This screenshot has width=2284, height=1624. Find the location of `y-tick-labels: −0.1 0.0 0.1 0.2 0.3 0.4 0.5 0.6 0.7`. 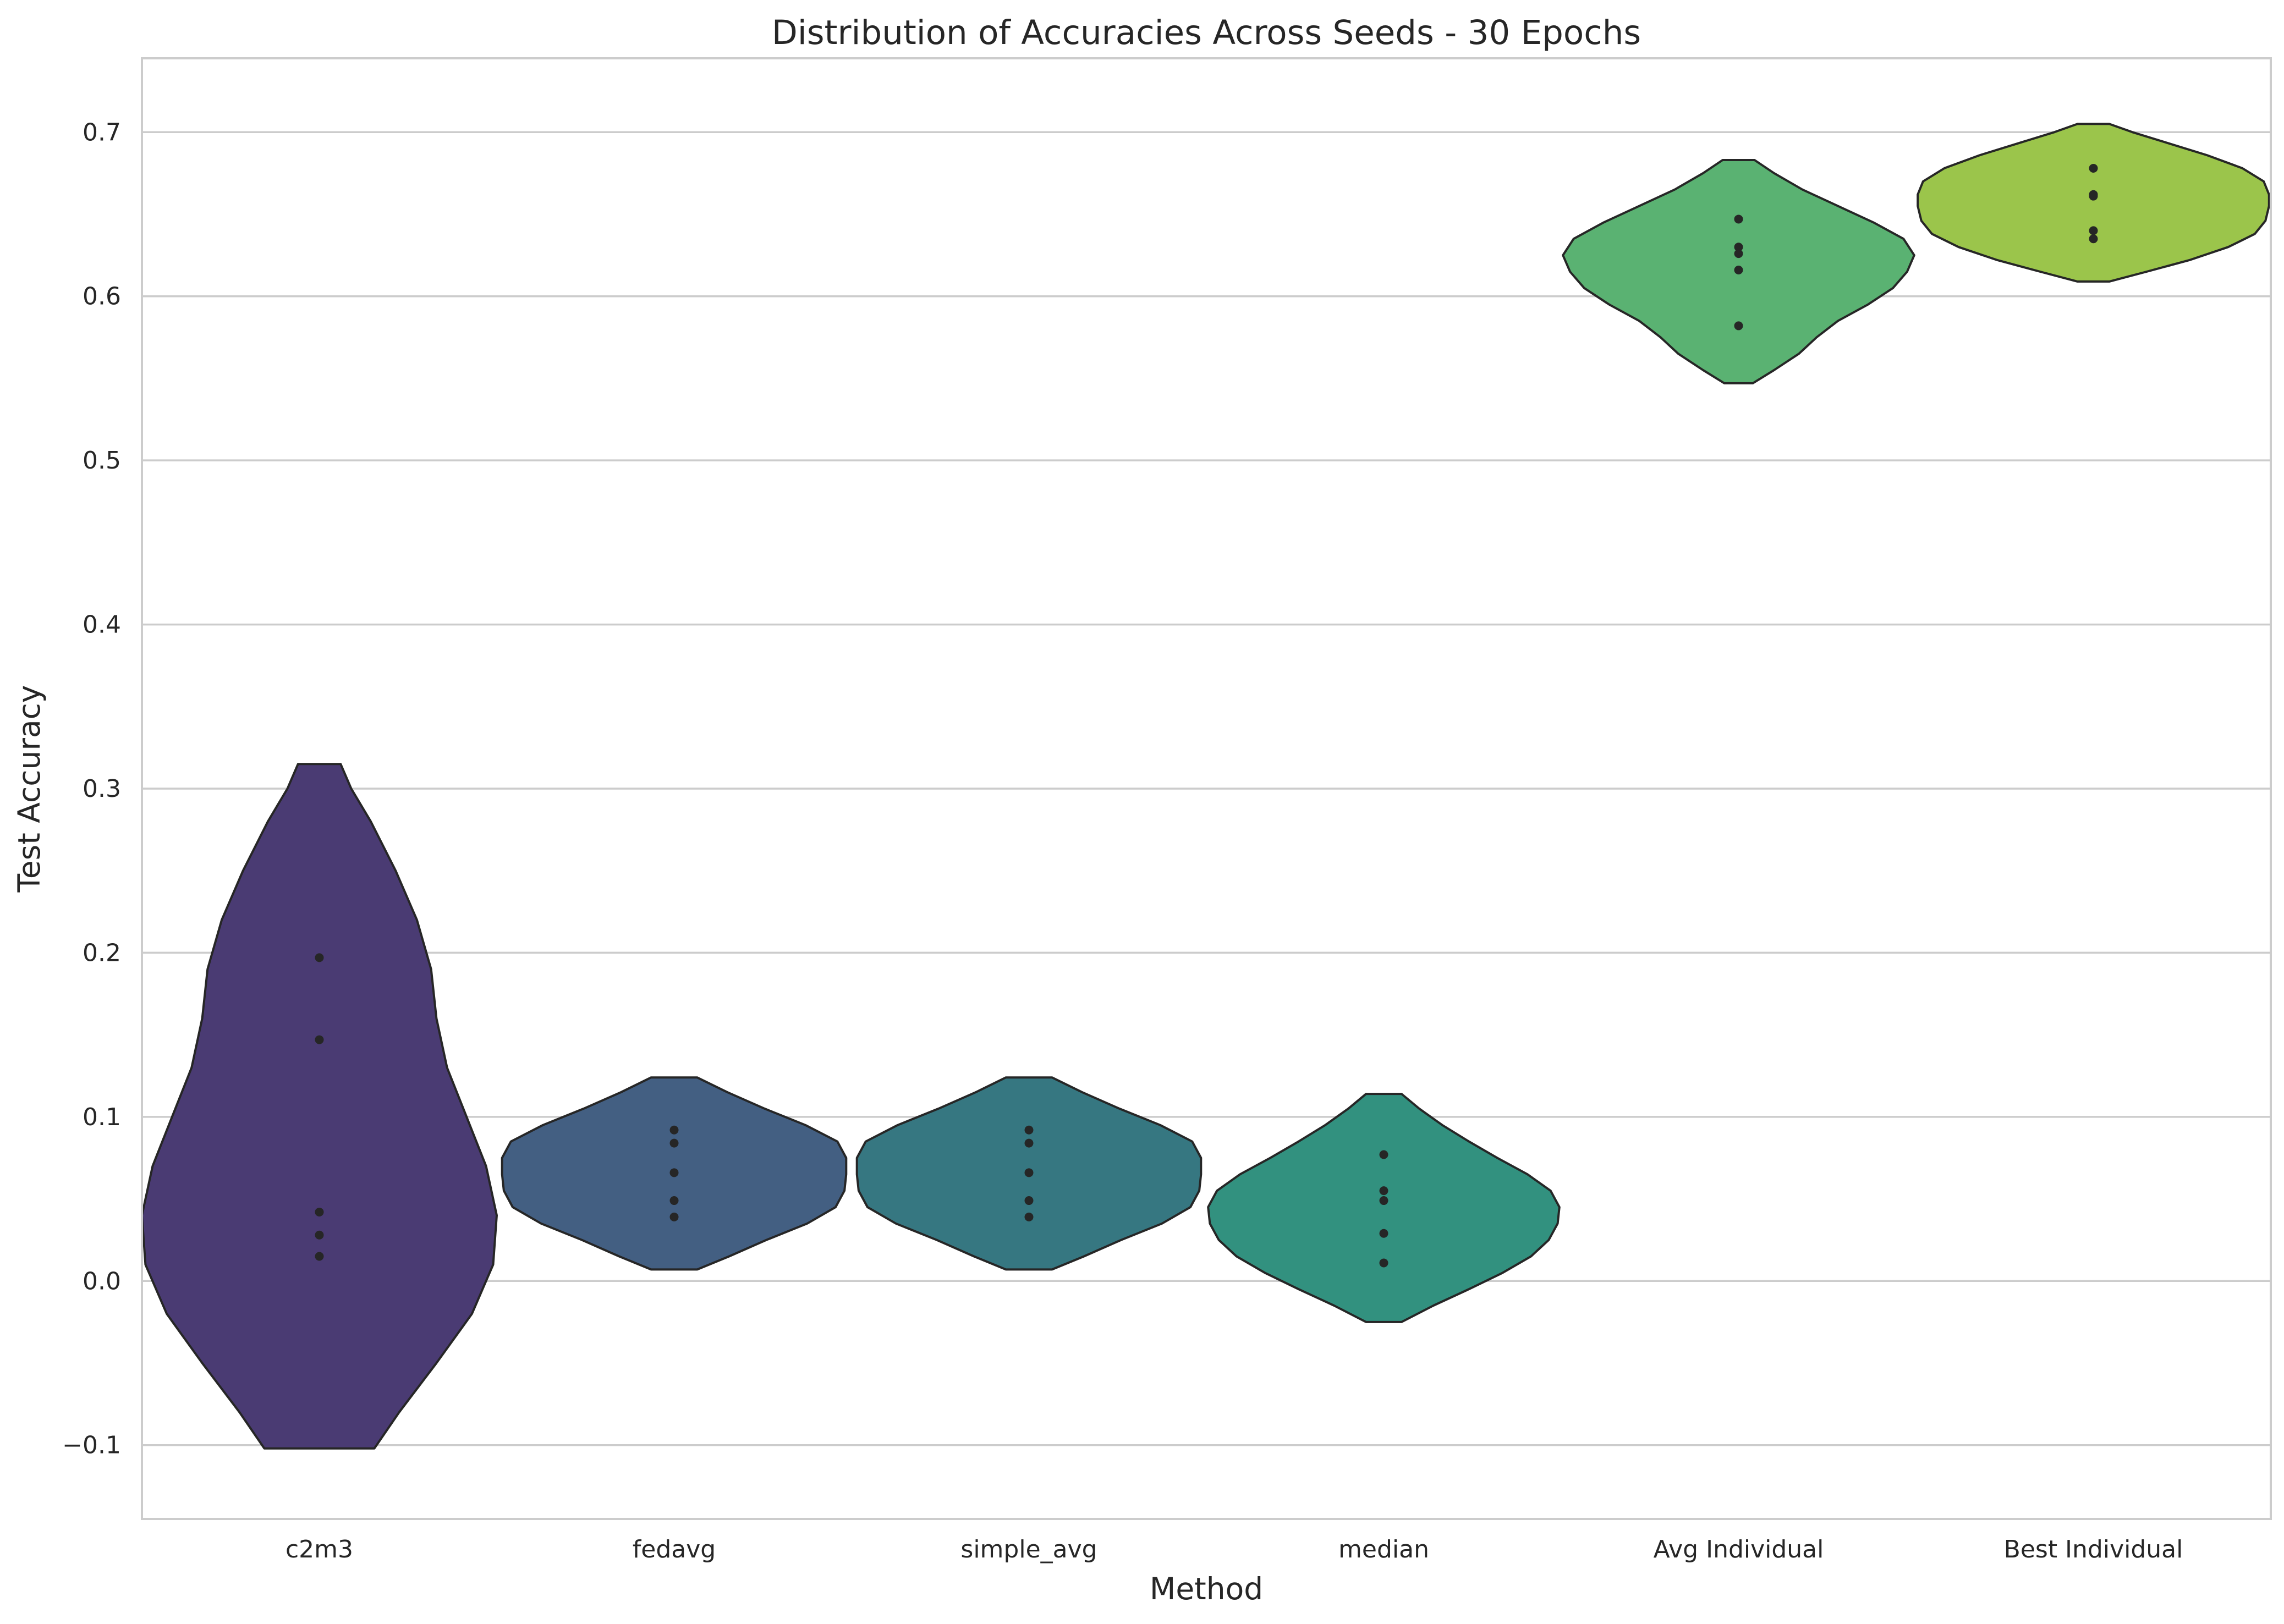

y-tick-labels: −0.1 0.0 0.1 0.2 0.3 0.4 0.5 0.6 0.7 is located at coordinates (91, 788).